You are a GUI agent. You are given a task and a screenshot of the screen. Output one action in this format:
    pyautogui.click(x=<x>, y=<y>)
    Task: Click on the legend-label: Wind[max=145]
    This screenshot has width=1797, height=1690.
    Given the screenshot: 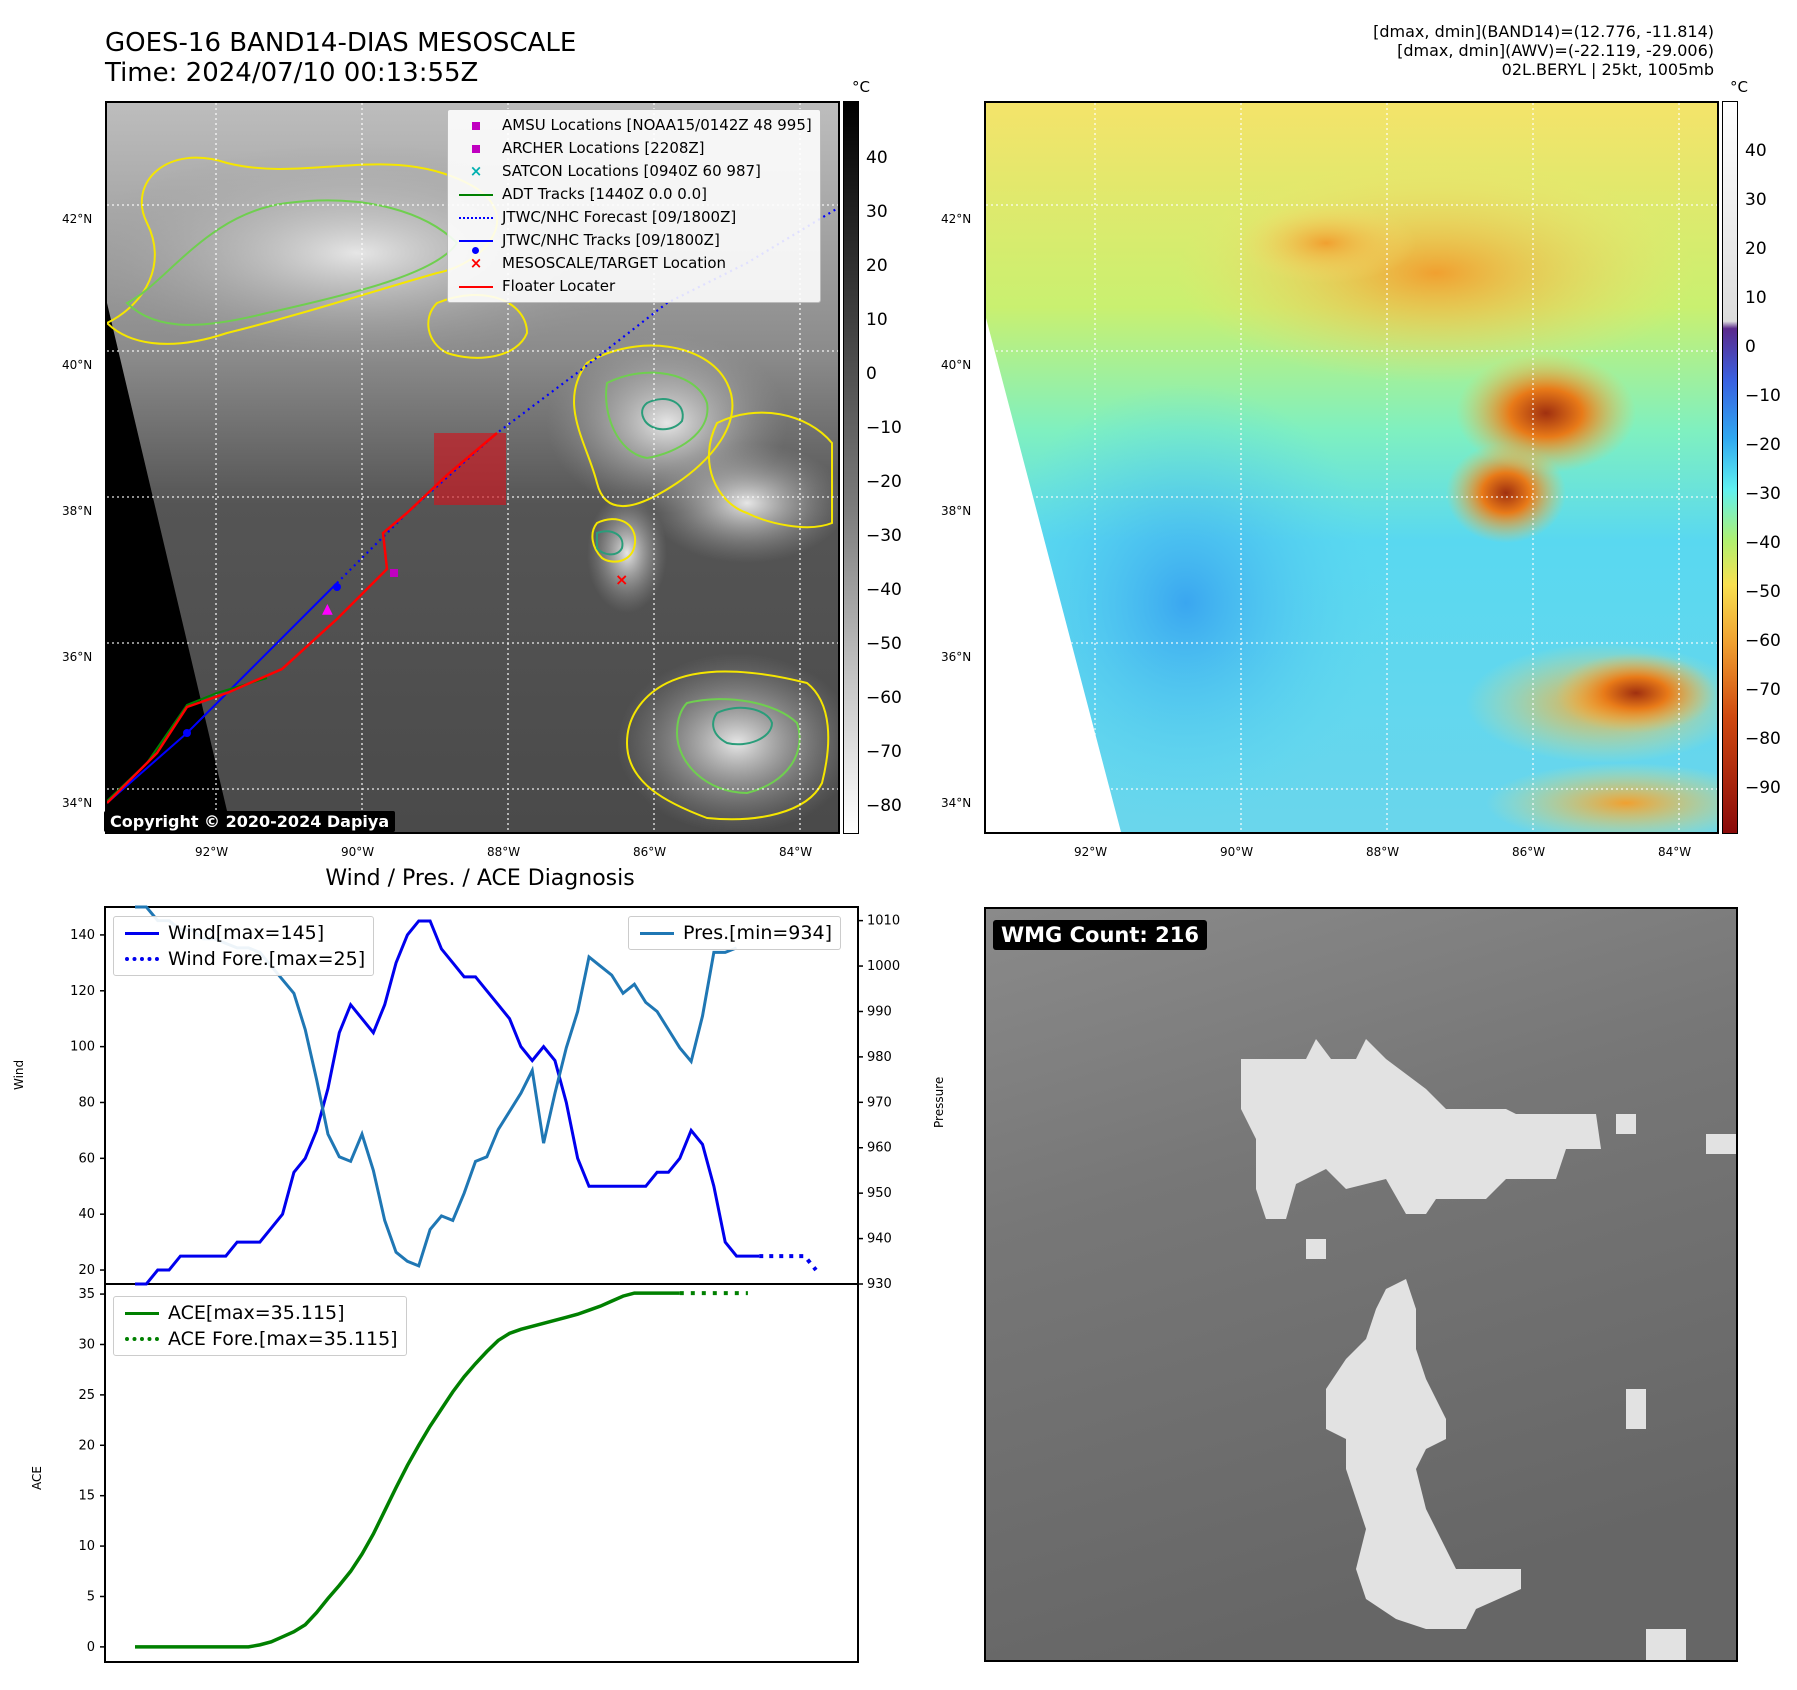 What is the action you would take?
    pyautogui.click(x=246, y=933)
    